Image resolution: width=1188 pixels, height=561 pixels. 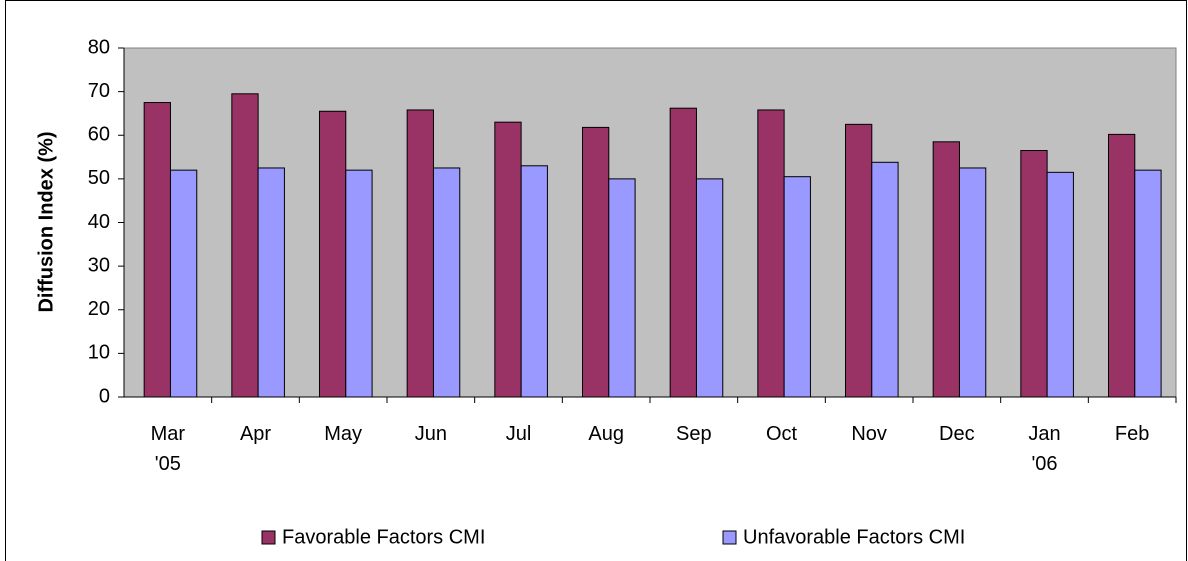 I want to click on x-tick-label: Feb, so click(x=1132, y=434).